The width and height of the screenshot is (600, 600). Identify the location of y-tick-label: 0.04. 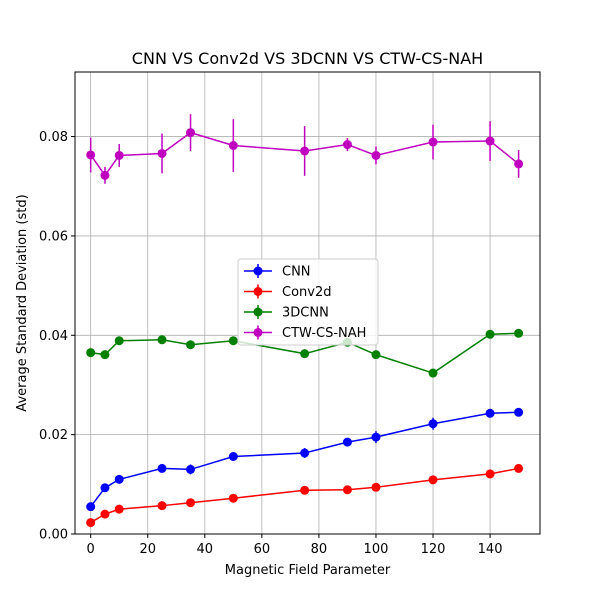
(53, 336).